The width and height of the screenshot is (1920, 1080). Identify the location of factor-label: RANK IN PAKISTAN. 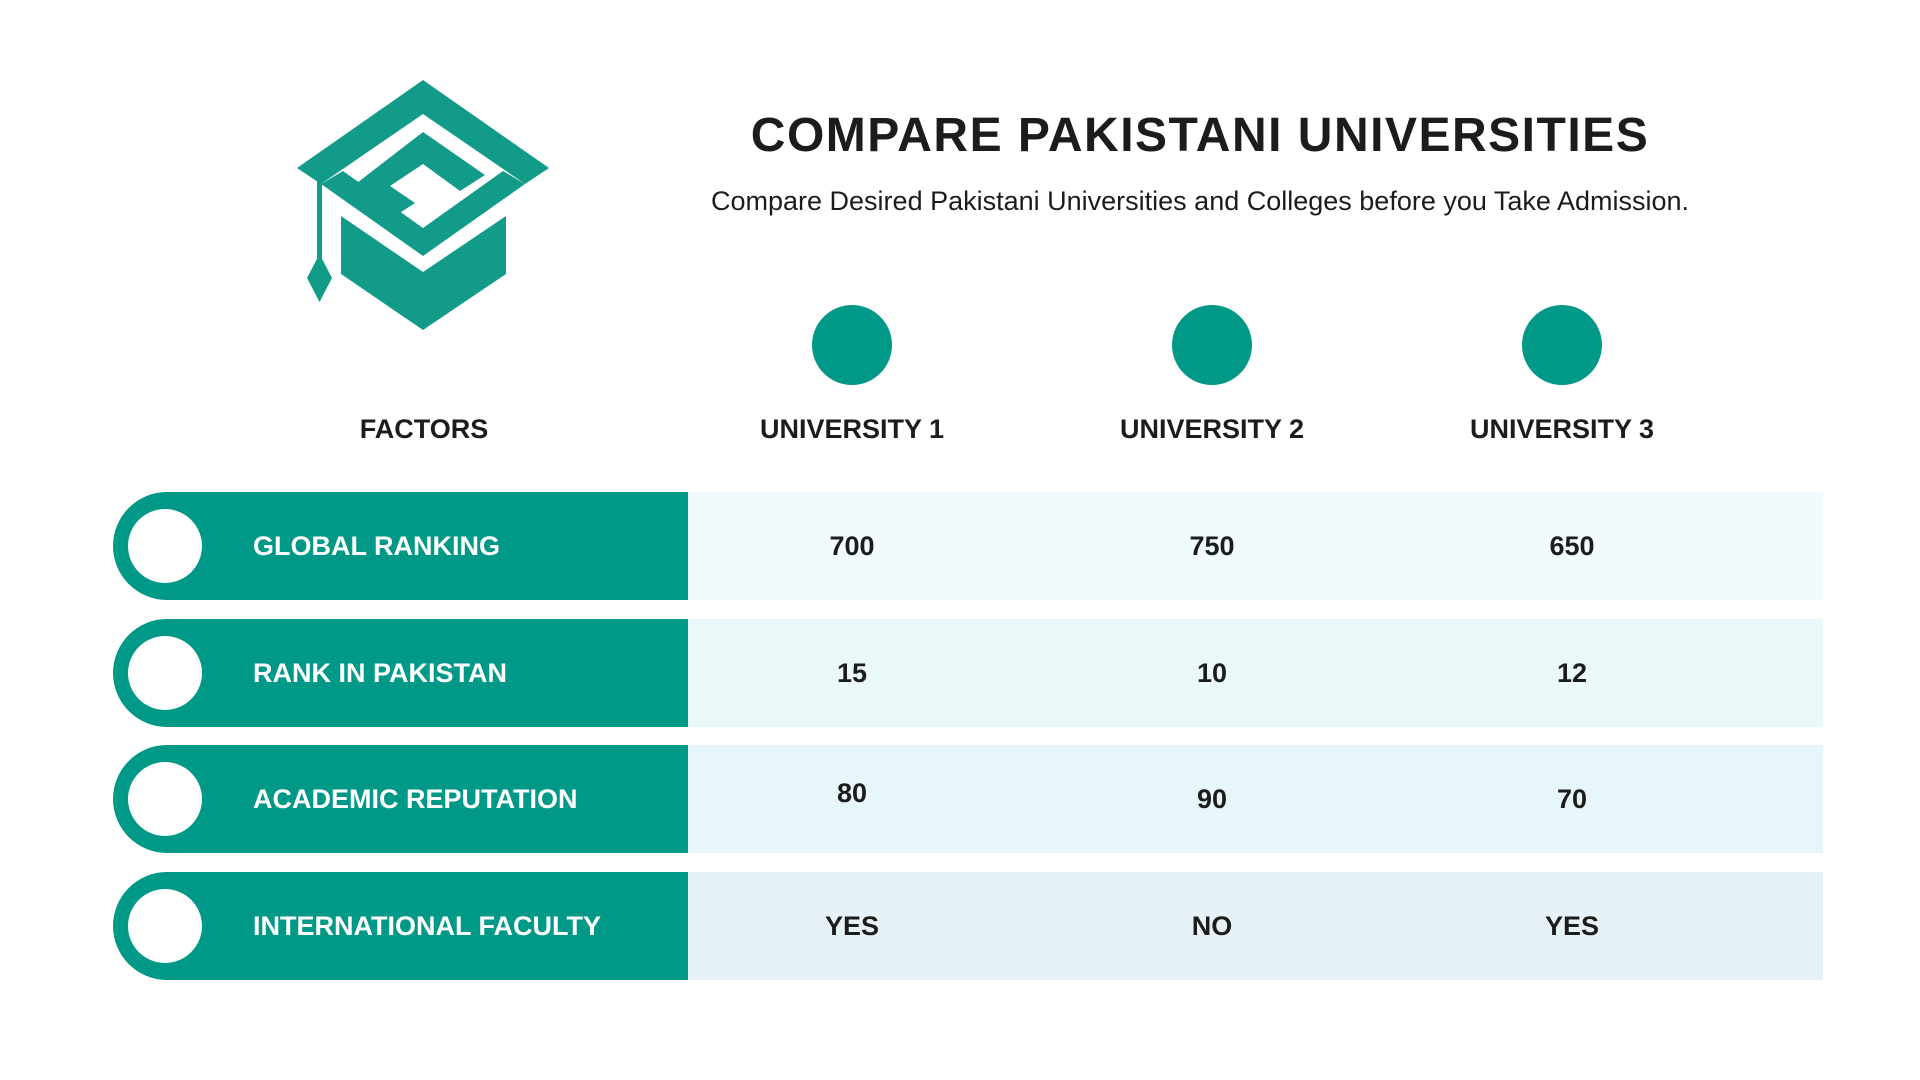
(380, 673).